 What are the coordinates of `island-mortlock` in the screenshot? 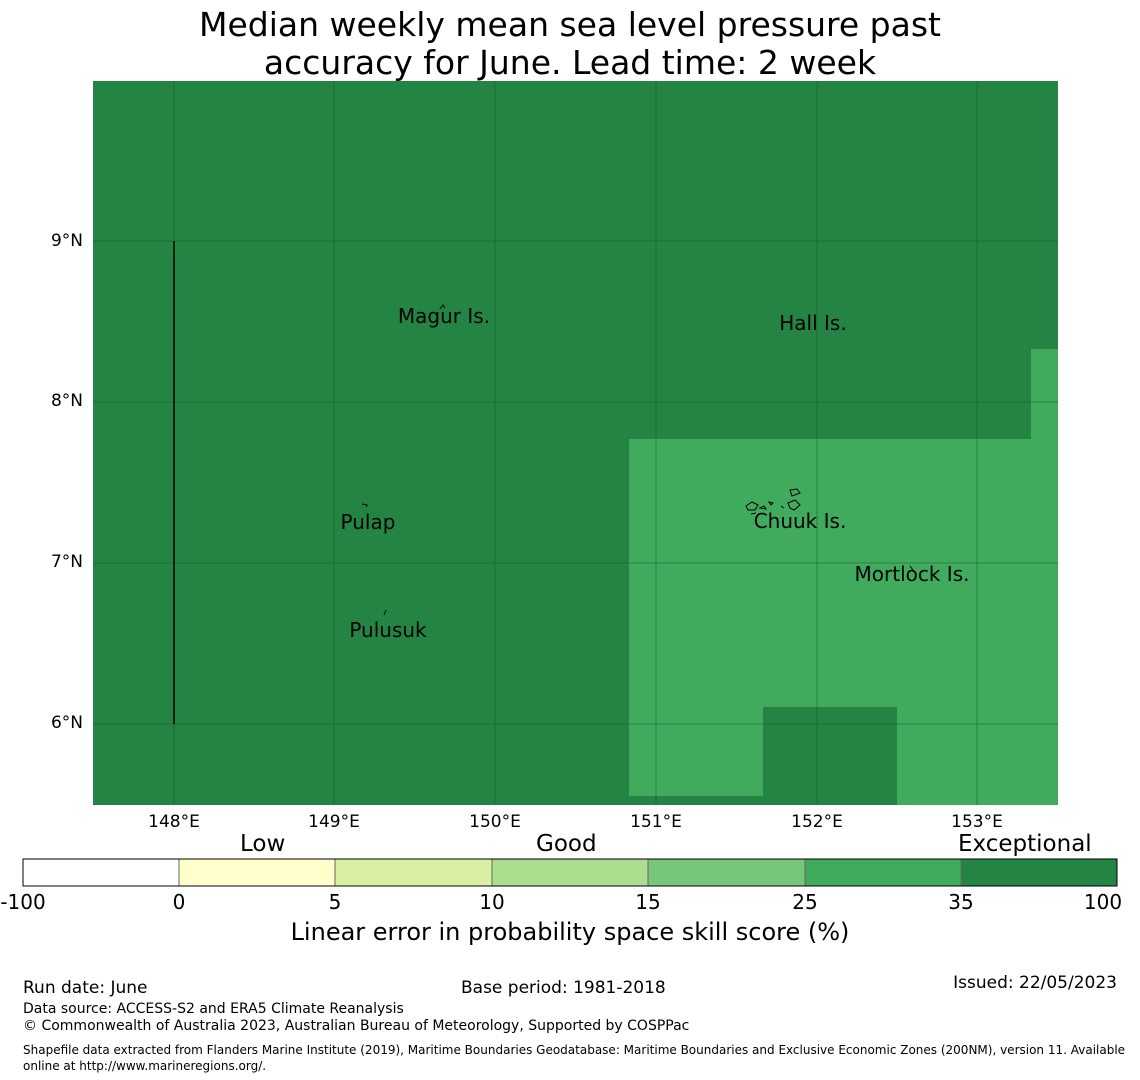 It's located at (911, 568).